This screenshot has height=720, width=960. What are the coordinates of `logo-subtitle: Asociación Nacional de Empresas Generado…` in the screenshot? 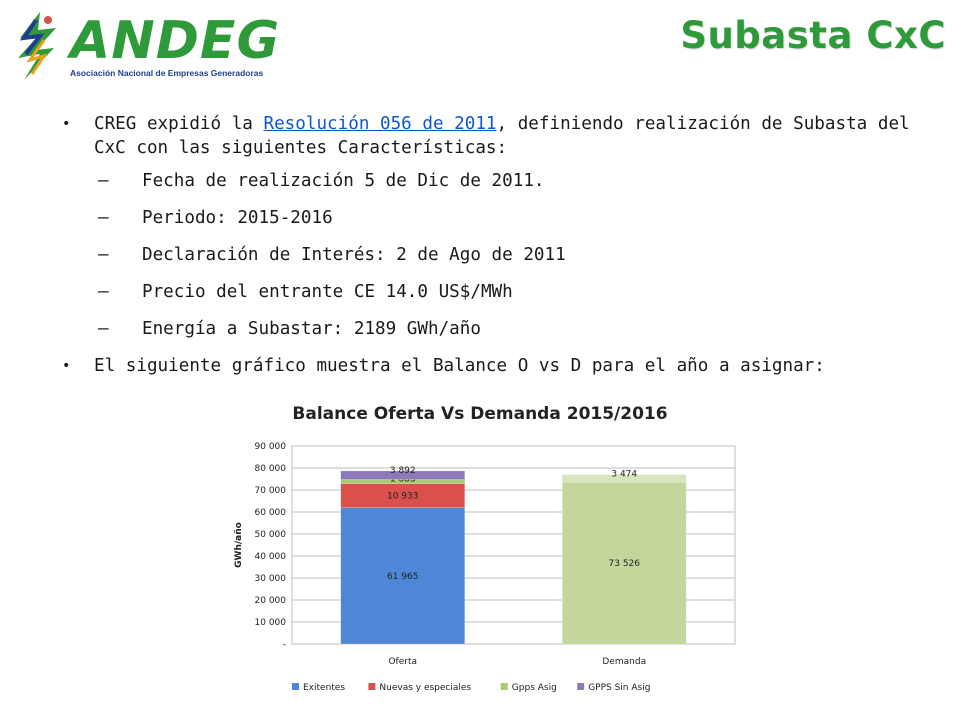 It's located at (167, 73).